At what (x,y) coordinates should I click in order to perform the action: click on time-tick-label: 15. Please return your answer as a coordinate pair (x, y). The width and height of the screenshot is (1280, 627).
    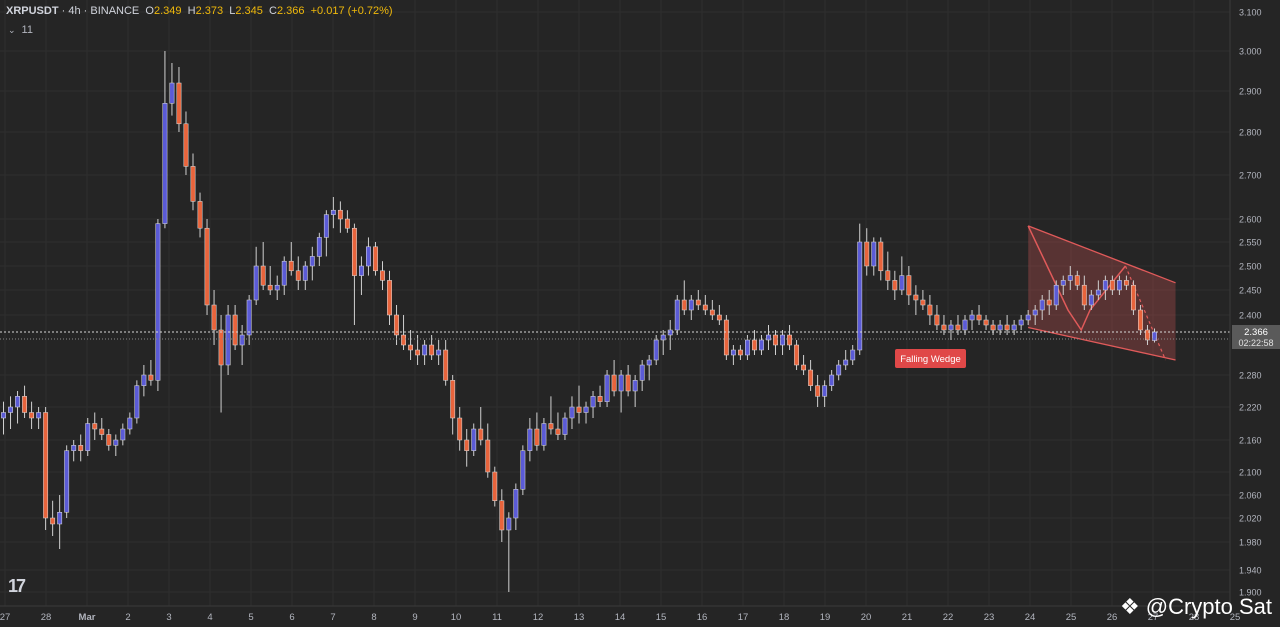
    Looking at the image, I should click on (661, 617).